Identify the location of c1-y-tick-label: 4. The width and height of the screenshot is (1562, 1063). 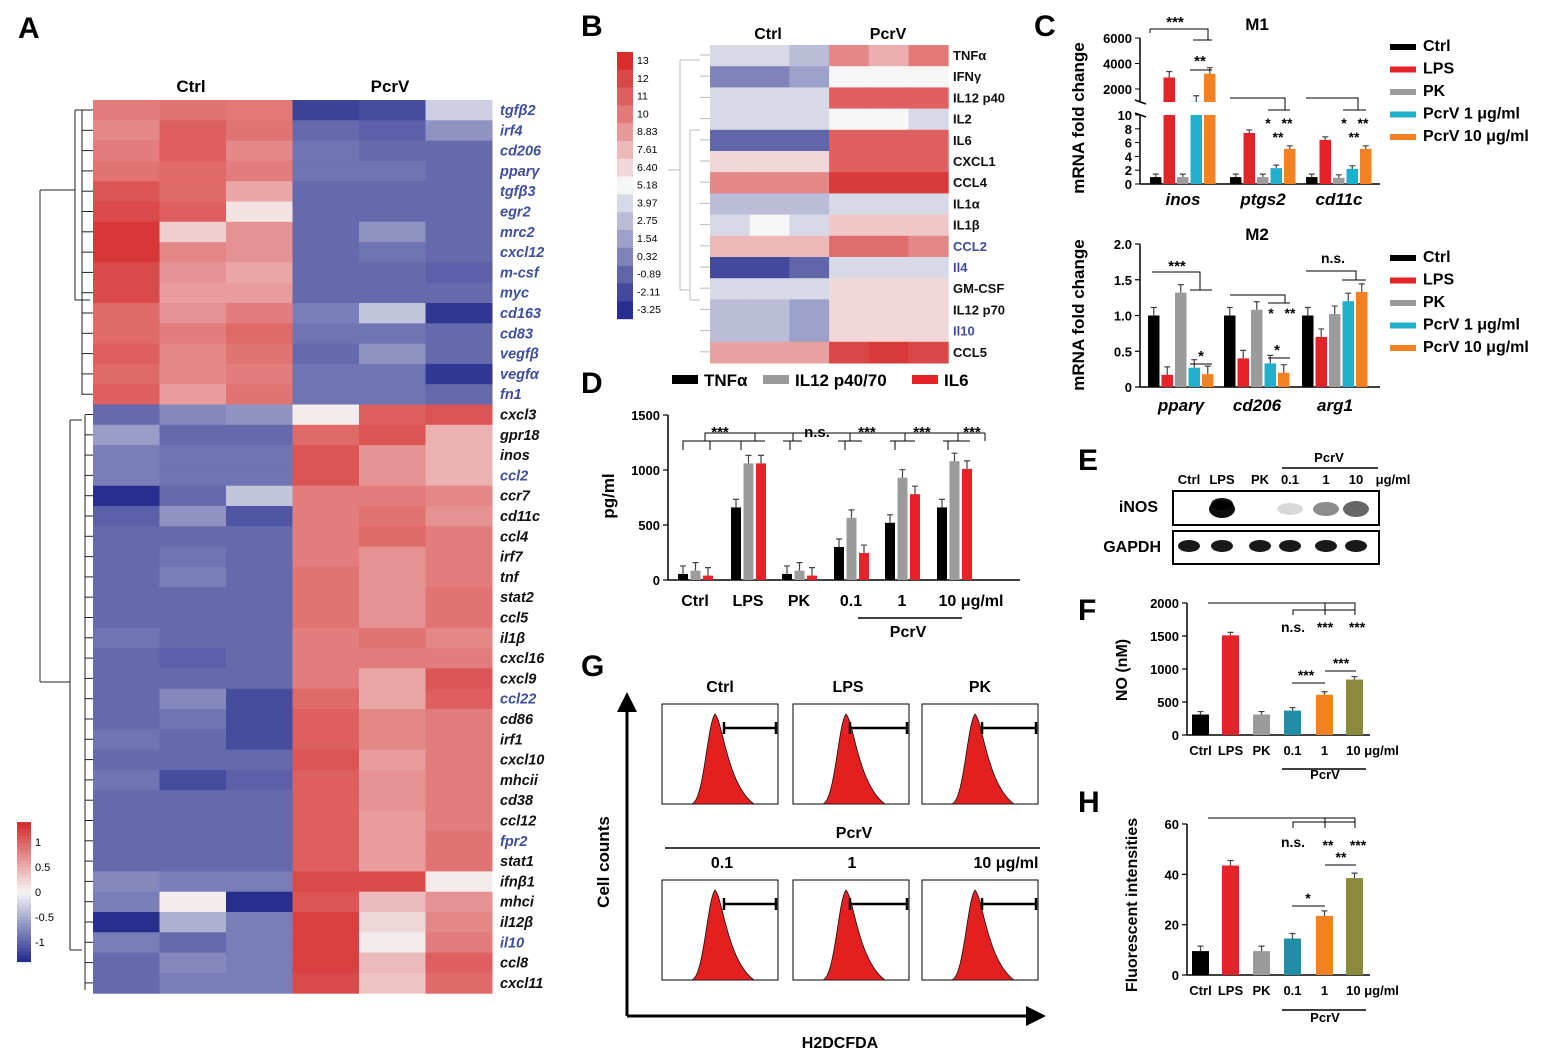
(1129, 156).